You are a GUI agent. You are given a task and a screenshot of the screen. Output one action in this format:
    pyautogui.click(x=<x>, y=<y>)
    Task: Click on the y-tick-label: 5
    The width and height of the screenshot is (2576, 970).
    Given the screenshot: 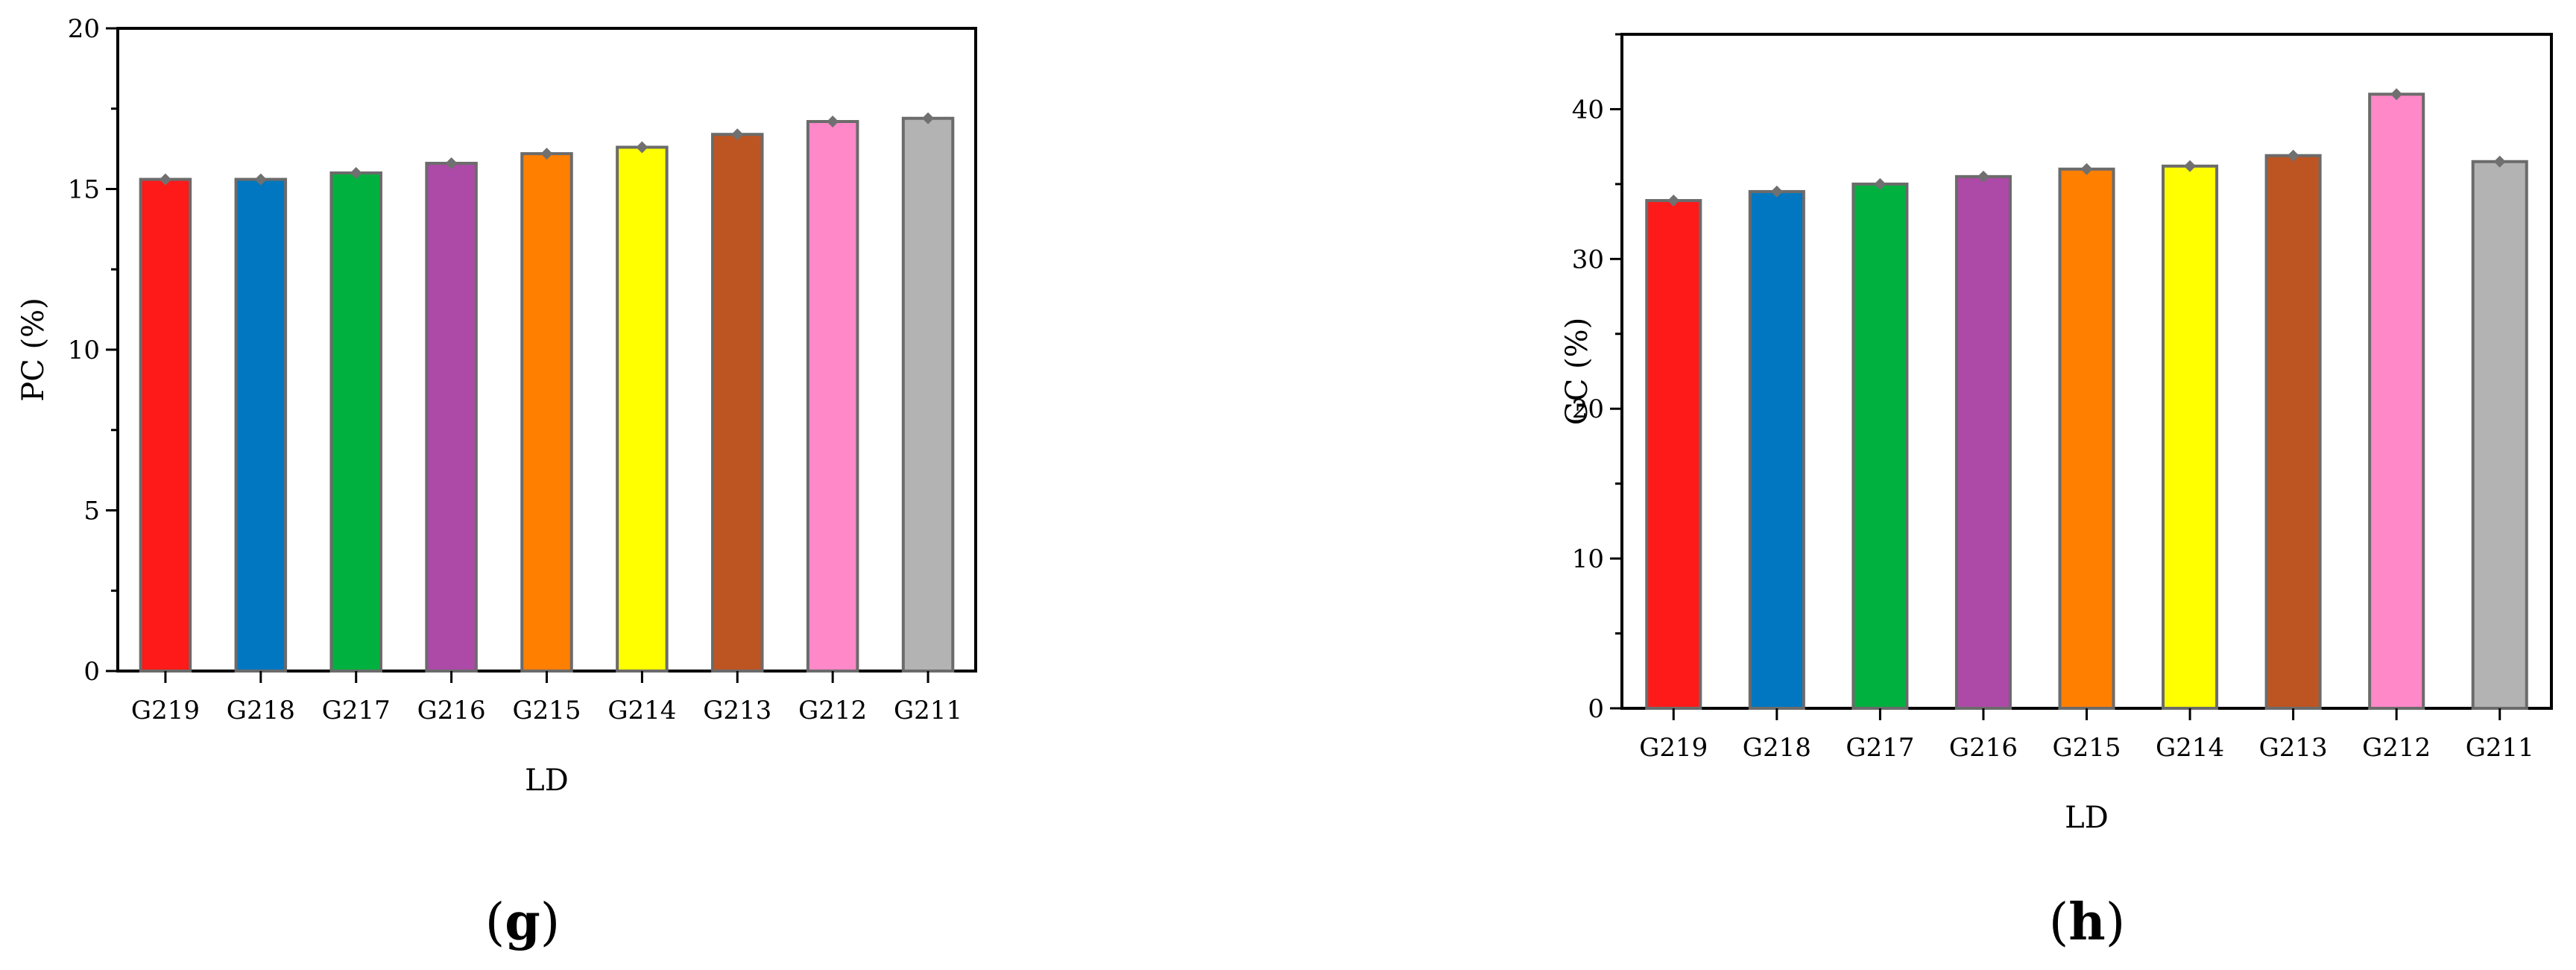 What is the action you would take?
    pyautogui.click(x=91, y=511)
    